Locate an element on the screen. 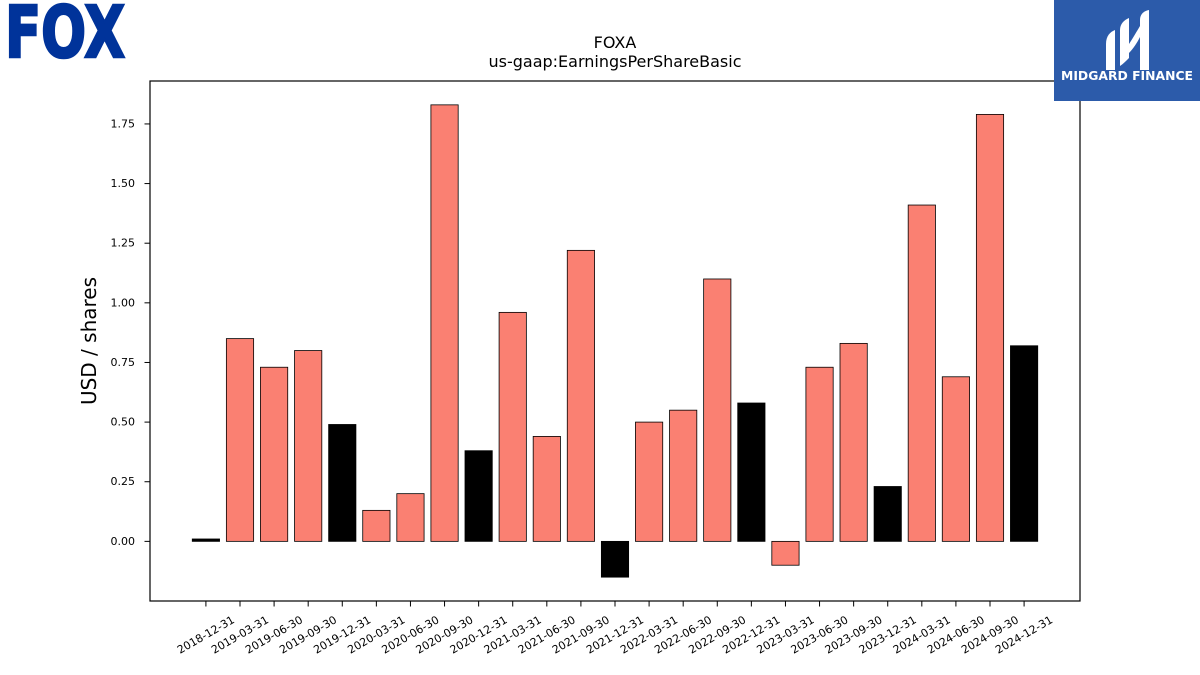 The width and height of the screenshot is (1200, 675). y-axis-label: USD / shares is located at coordinates (89, 341).